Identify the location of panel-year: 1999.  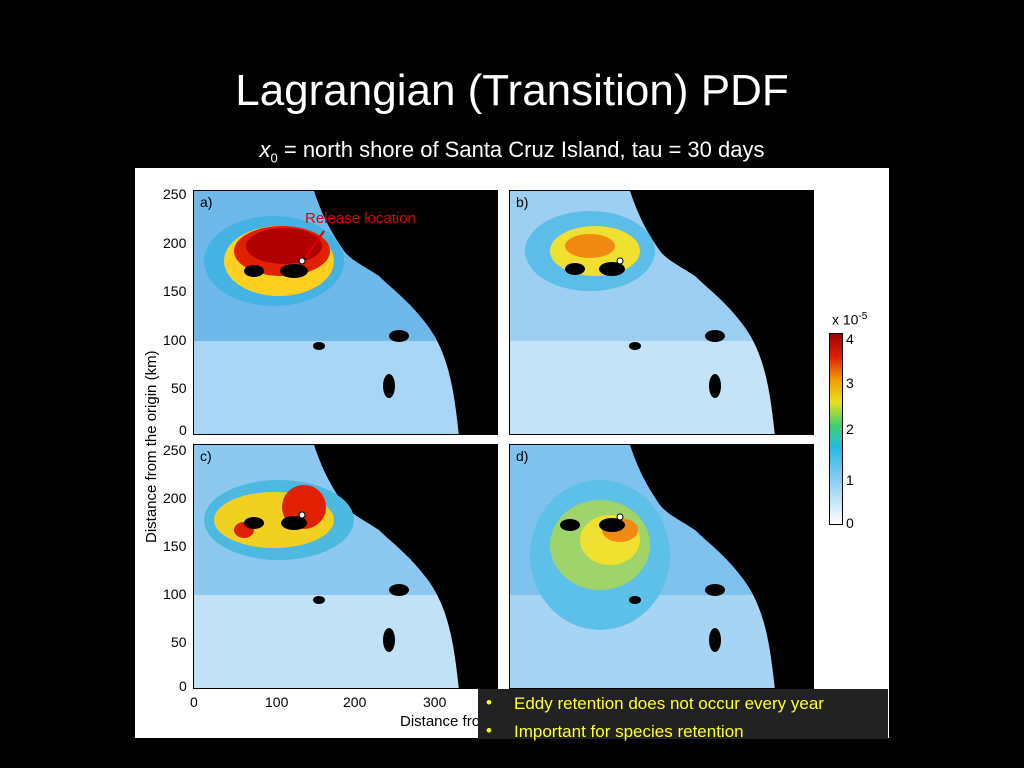
(789, 456).